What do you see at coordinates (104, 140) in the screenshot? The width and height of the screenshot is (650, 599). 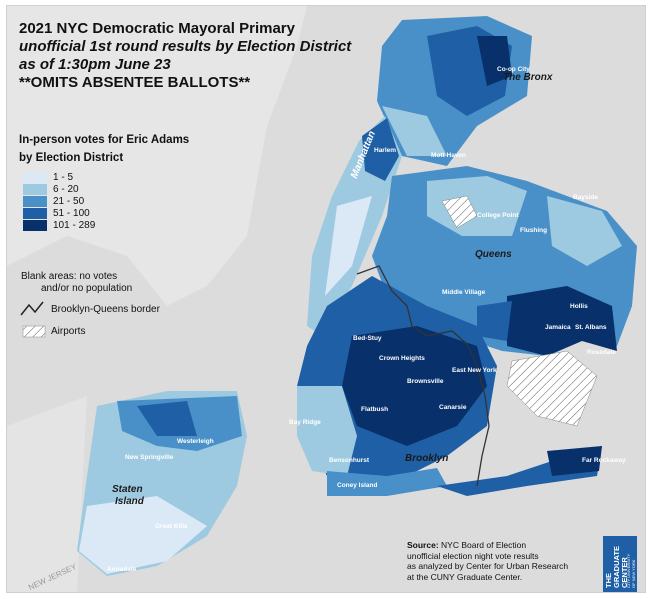 I see `legend-heading-1: In-person votes for Eric Adams` at bounding box center [104, 140].